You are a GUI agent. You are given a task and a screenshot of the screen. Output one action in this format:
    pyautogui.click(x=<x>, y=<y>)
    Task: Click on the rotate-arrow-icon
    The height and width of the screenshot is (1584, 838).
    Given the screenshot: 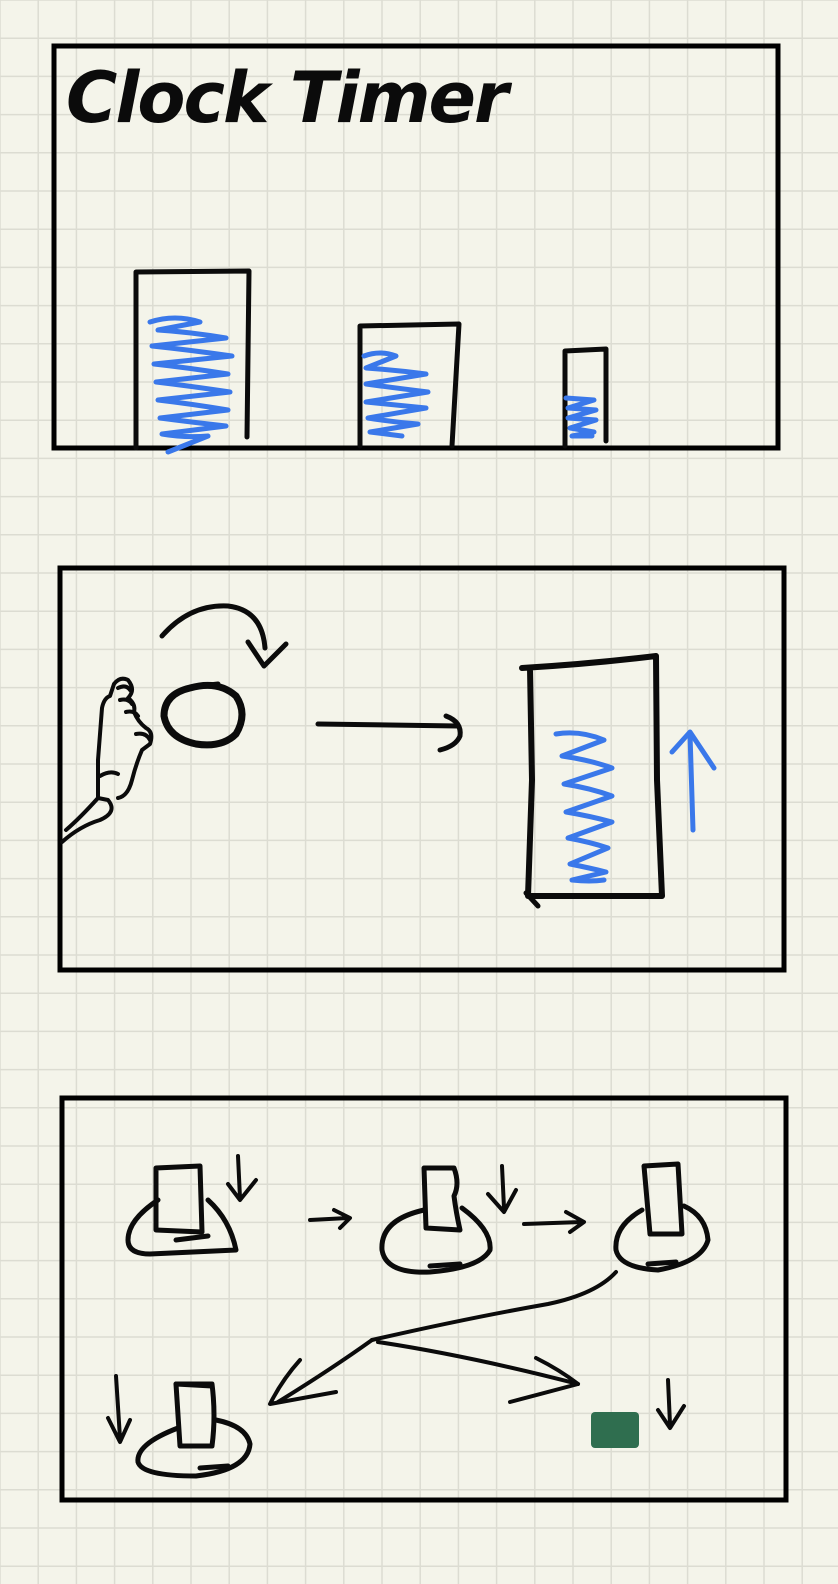 What is the action you would take?
    pyautogui.click(x=224, y=636)
    